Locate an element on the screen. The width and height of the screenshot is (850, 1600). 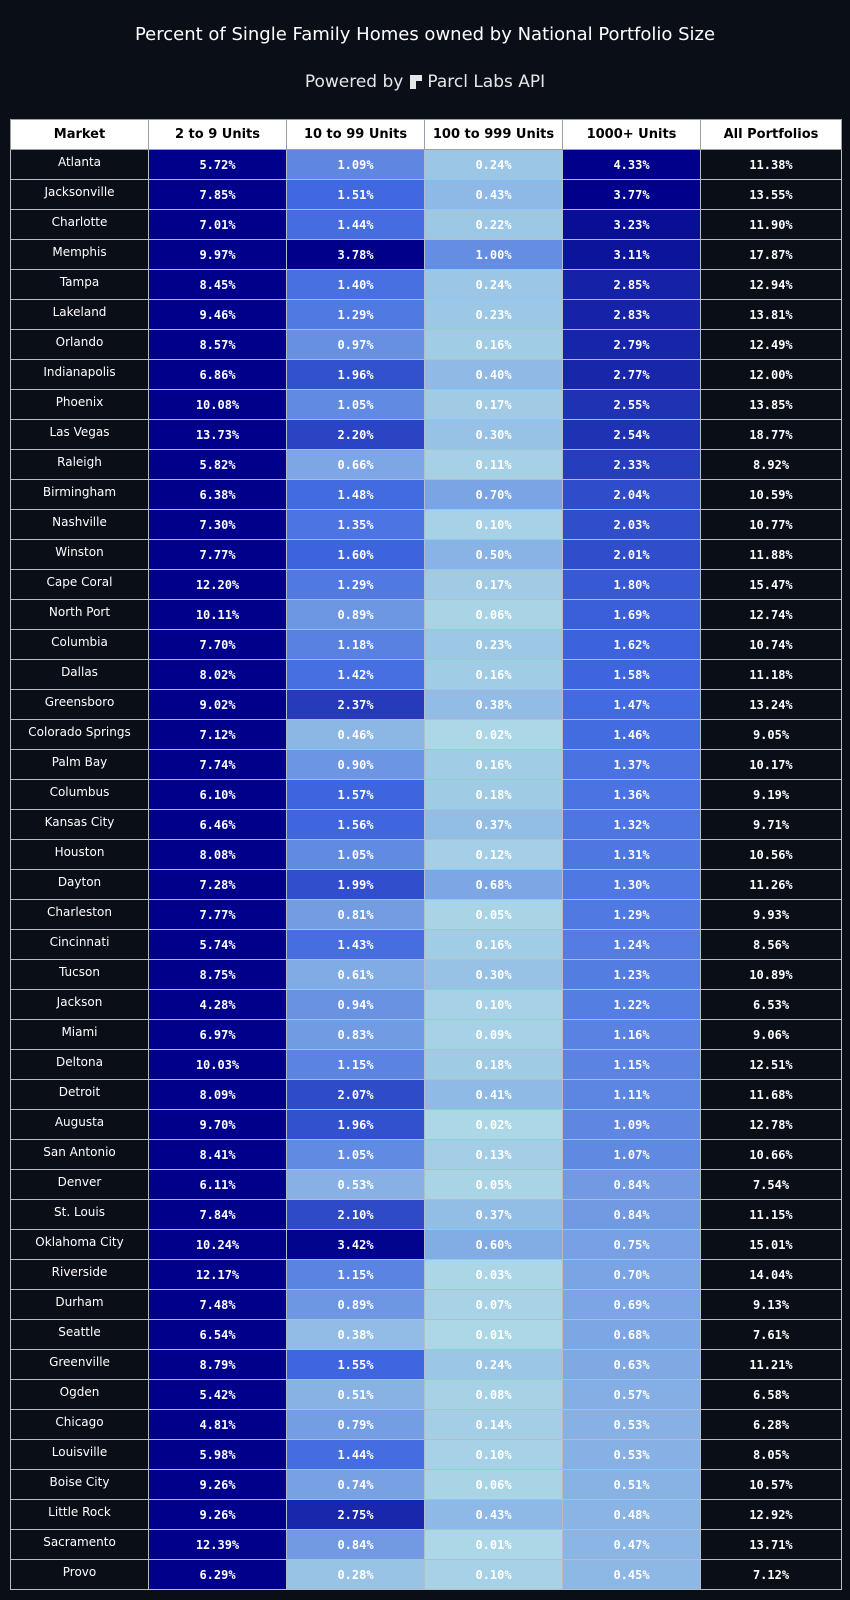
table-row: Birmingham 6.38% 1.48% 0.70% 2.04% 10.59% is located at coordinates (426, 495).